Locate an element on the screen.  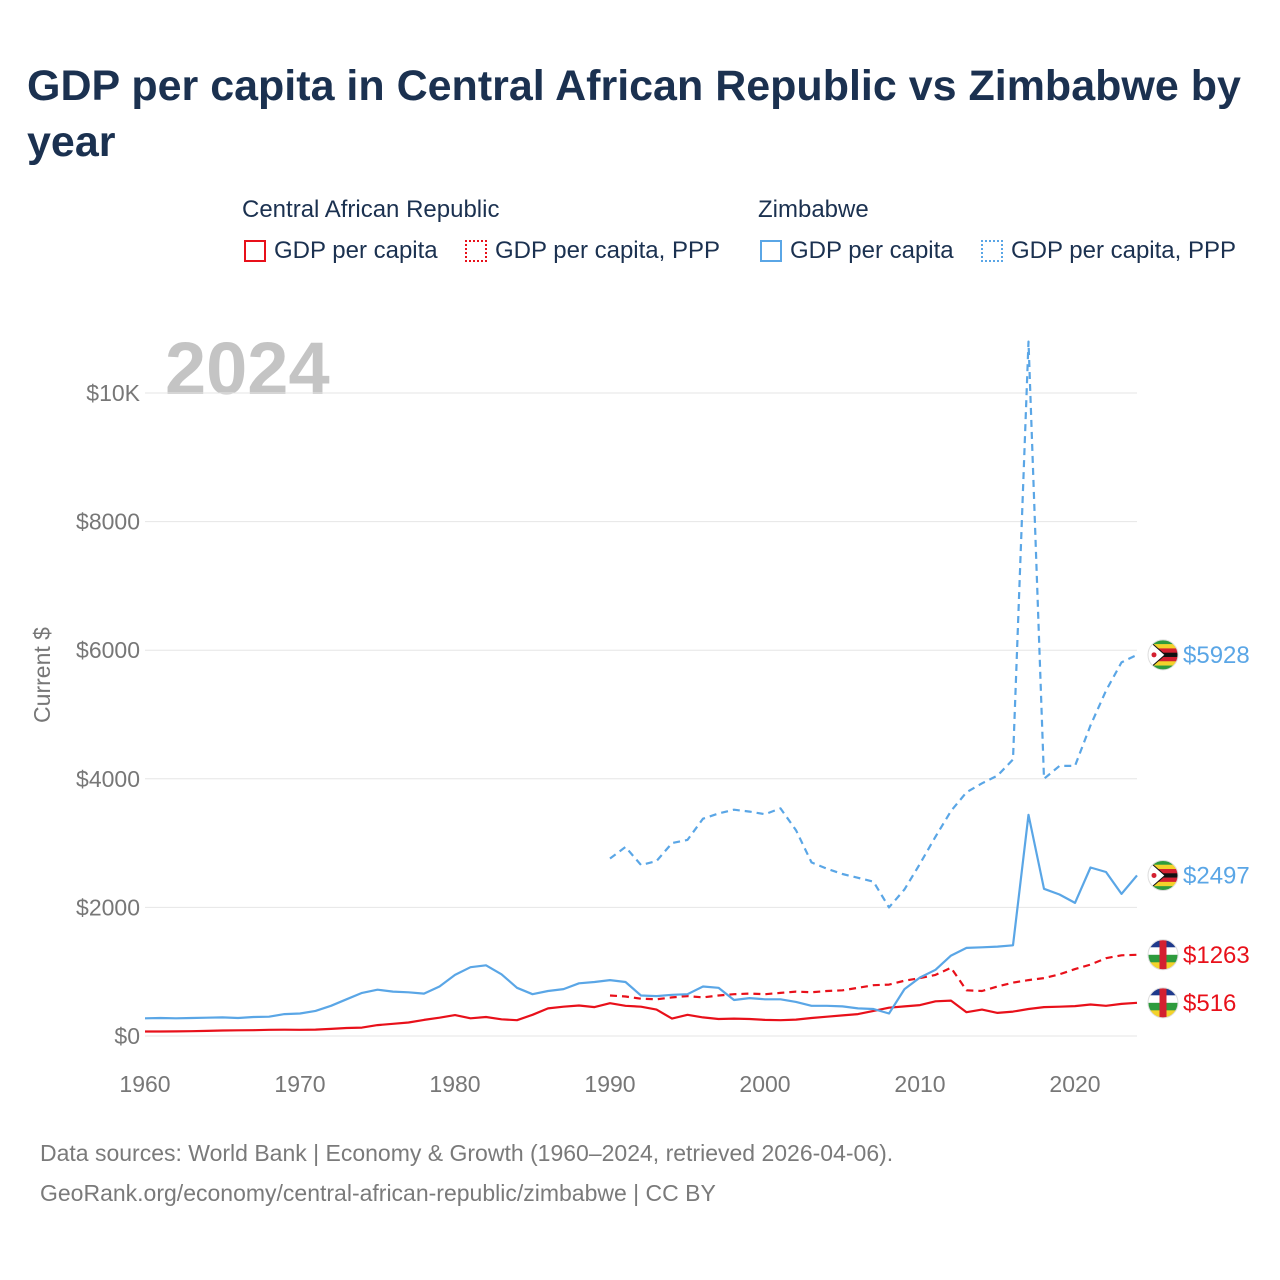
legend-label-zim-gdp: GDP per capita is located at coordinates (872, 250).